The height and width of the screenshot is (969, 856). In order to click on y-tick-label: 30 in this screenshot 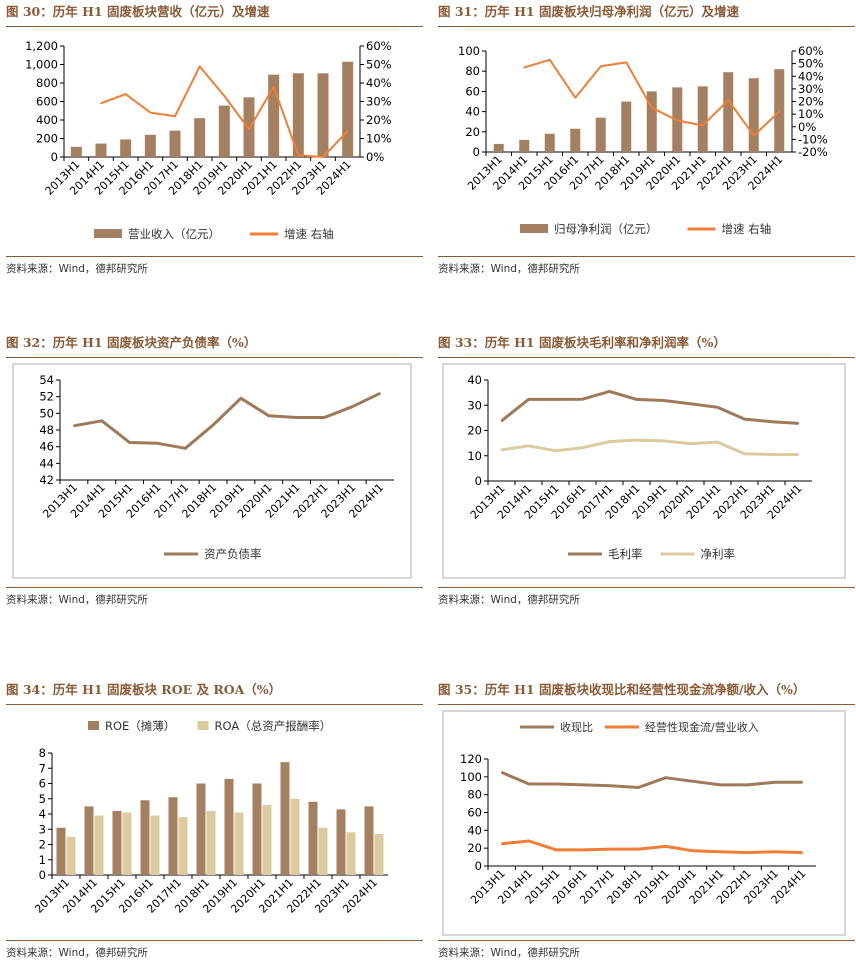, I will do `click(474, 405)`.